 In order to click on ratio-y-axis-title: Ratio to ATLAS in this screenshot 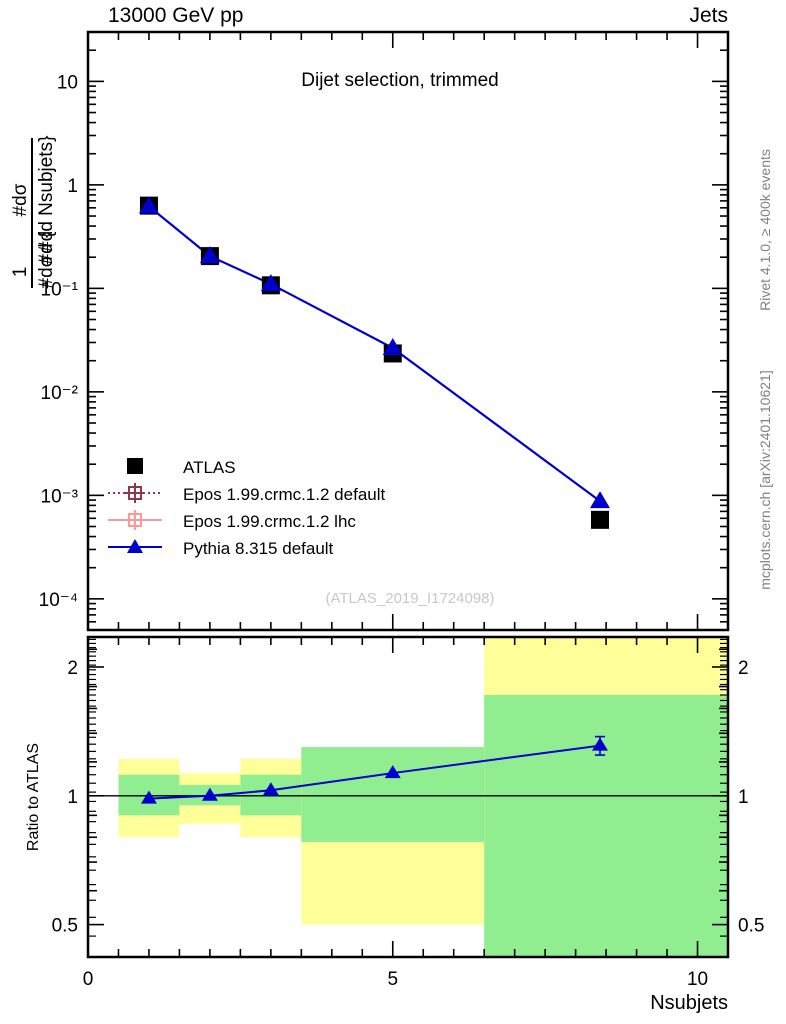, I will do `click(33, 797)`.